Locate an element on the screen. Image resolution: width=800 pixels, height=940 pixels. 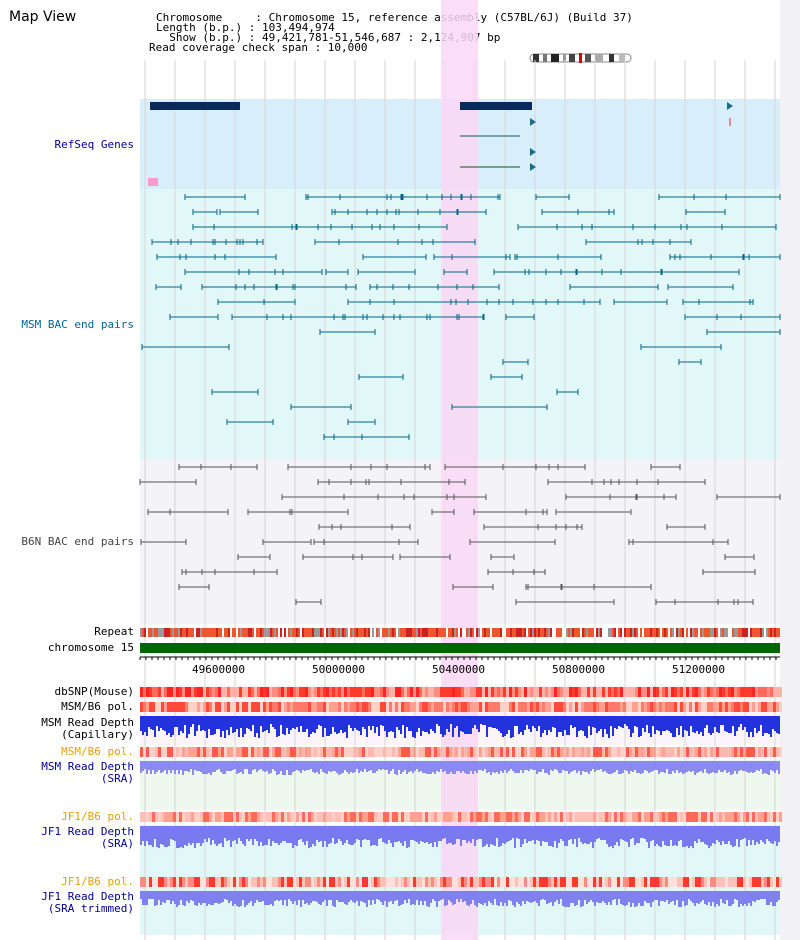
chromosome-ideogram is located at coordinates (580, 58).